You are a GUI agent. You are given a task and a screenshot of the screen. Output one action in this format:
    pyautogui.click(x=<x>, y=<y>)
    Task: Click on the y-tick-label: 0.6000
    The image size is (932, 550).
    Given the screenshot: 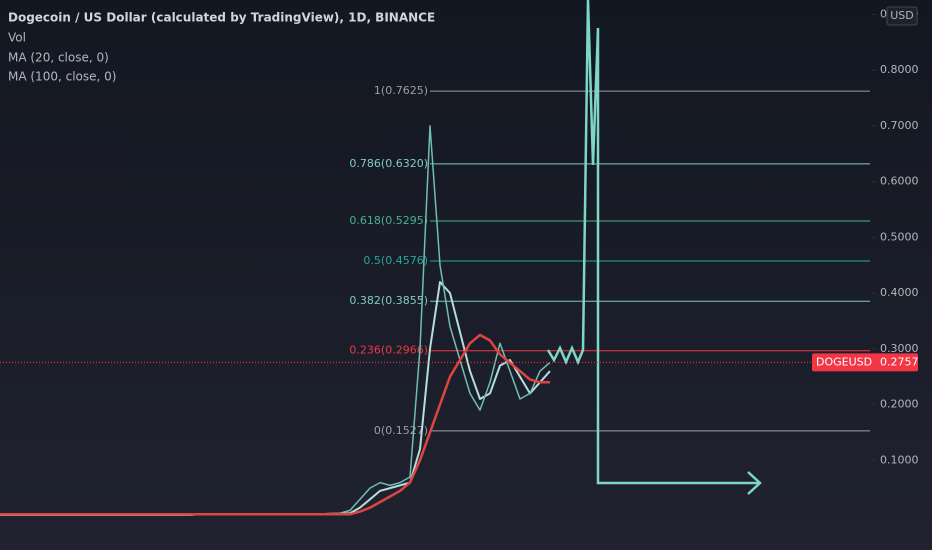 What is the action you would take?
    pyautogui.click(x=899, y=181)
    